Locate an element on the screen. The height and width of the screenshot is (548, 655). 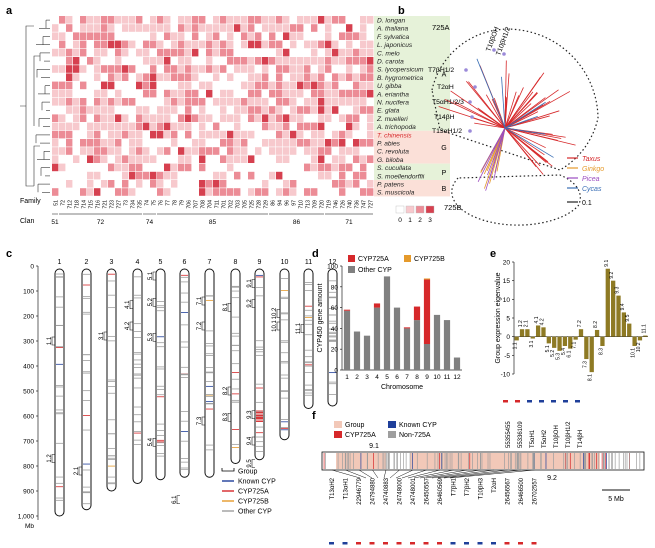
chromosome-axis-label: 500 is located at coordinates (28, 392).